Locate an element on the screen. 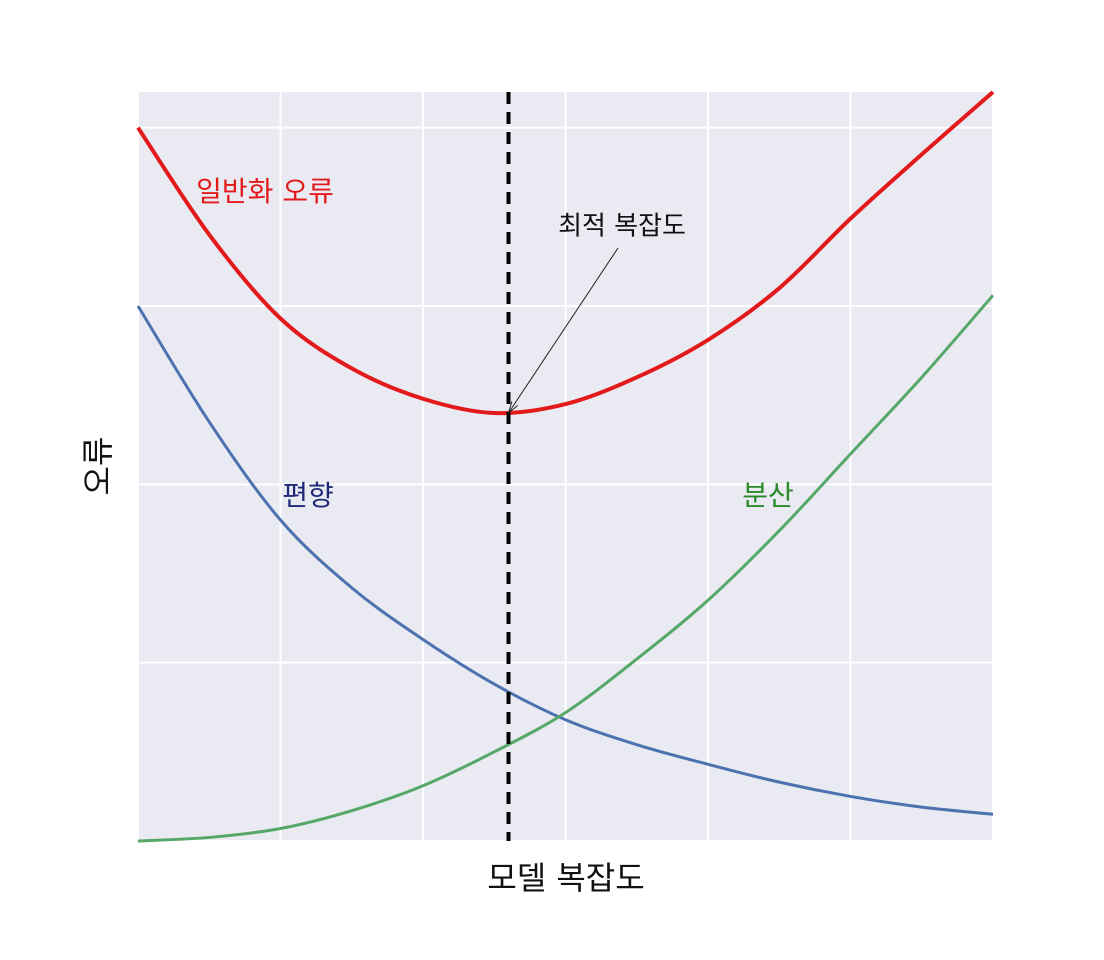 The height and width of the screenshot is (960, 1104). series-label: 분산 is located at coordinates (768, 495).